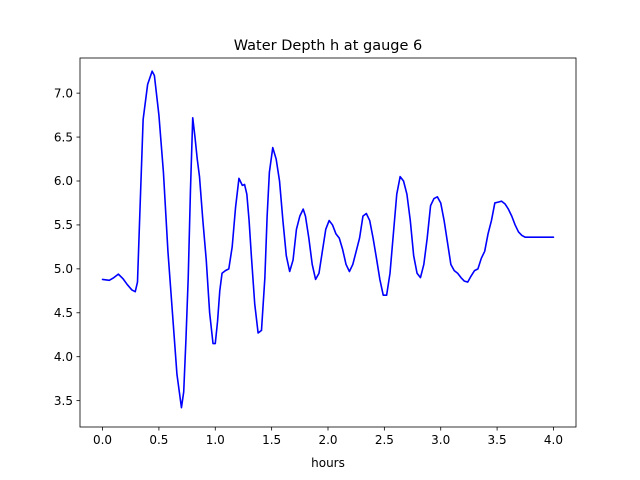  Describe the element at coordinates (497, 440) in the screenshot. I see `x-tick-label: 3.5` at that location.